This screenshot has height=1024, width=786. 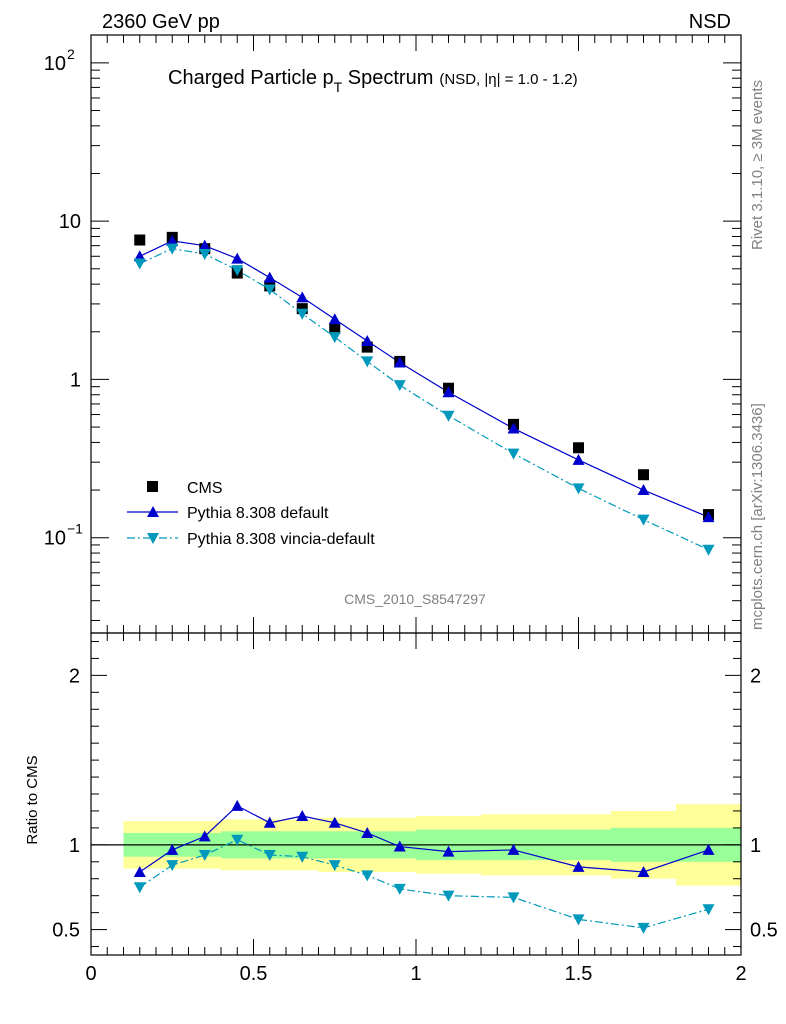 I want to click on ratio-series, so click(x=424, y=866).